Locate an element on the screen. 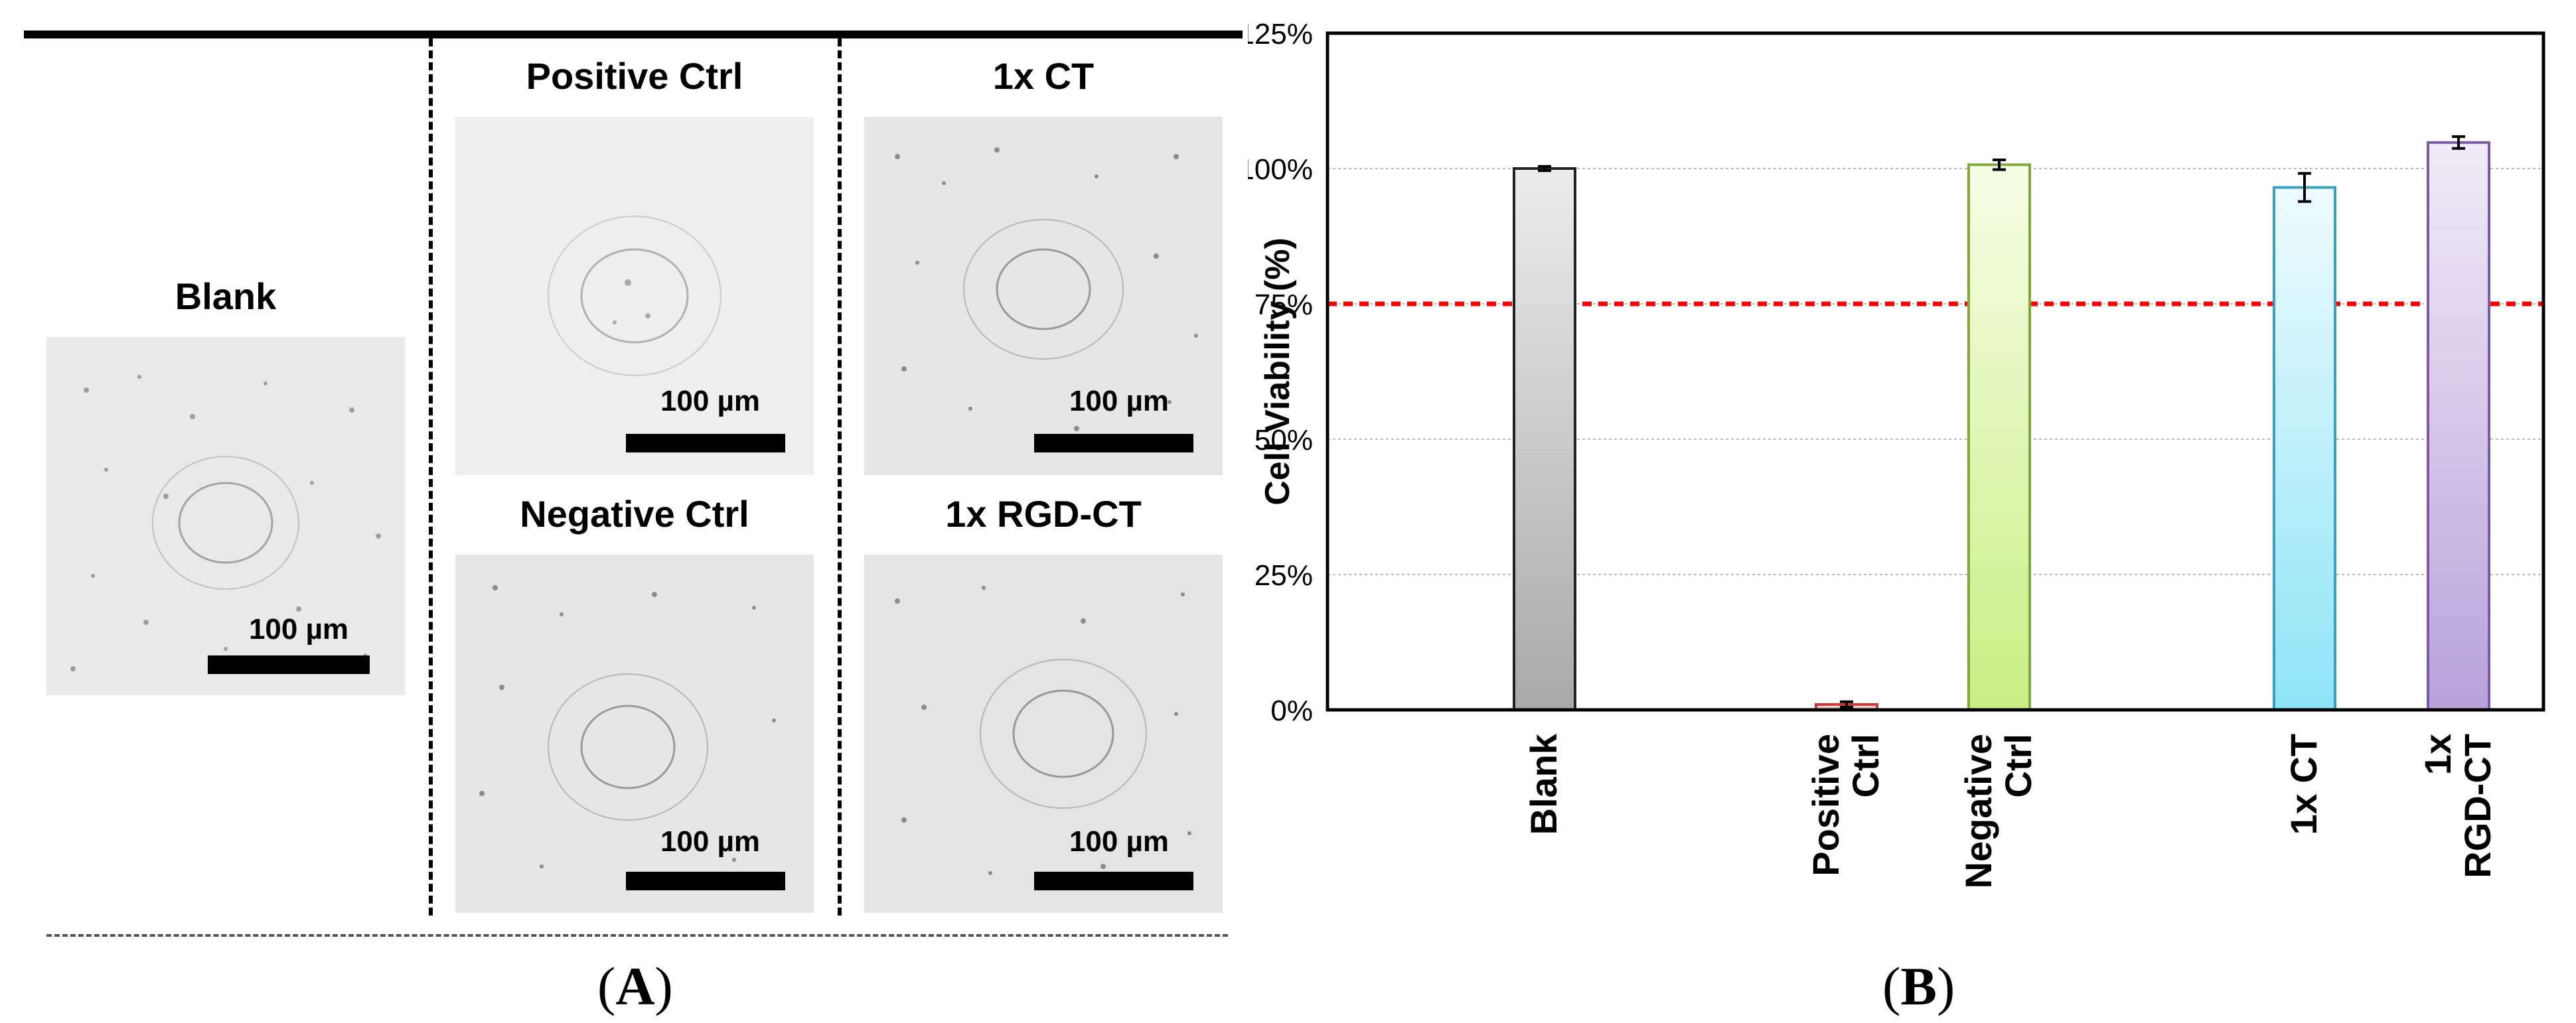 The width and height of the screenshot is (2576, 1023). micrograph-negative-ctrl is located at coordinates (635, 734).